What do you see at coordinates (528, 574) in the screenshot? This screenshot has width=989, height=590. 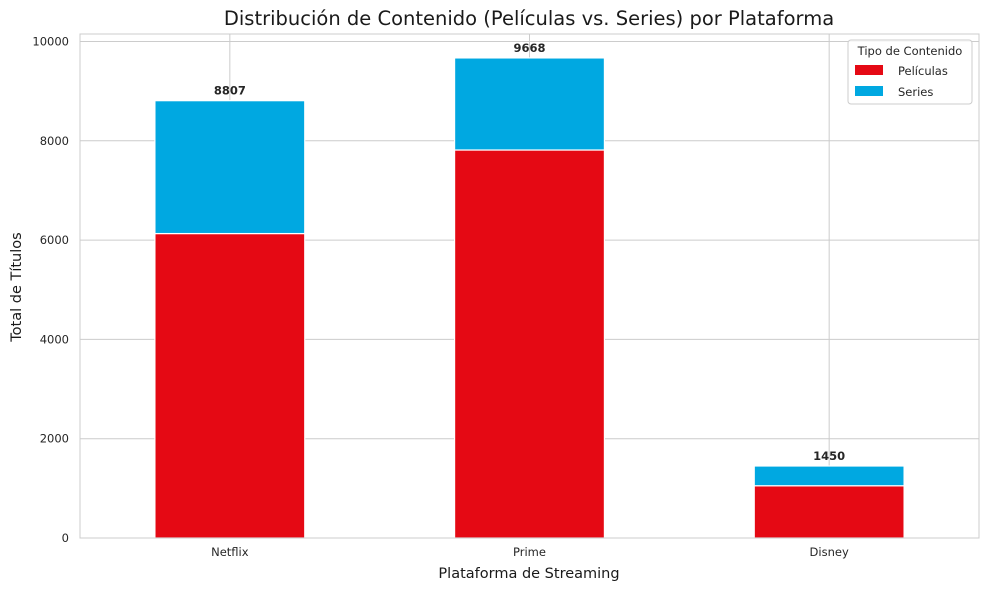 I see `x-axis-title: Plataforma de Streaming` at bounding box center [528, 574].